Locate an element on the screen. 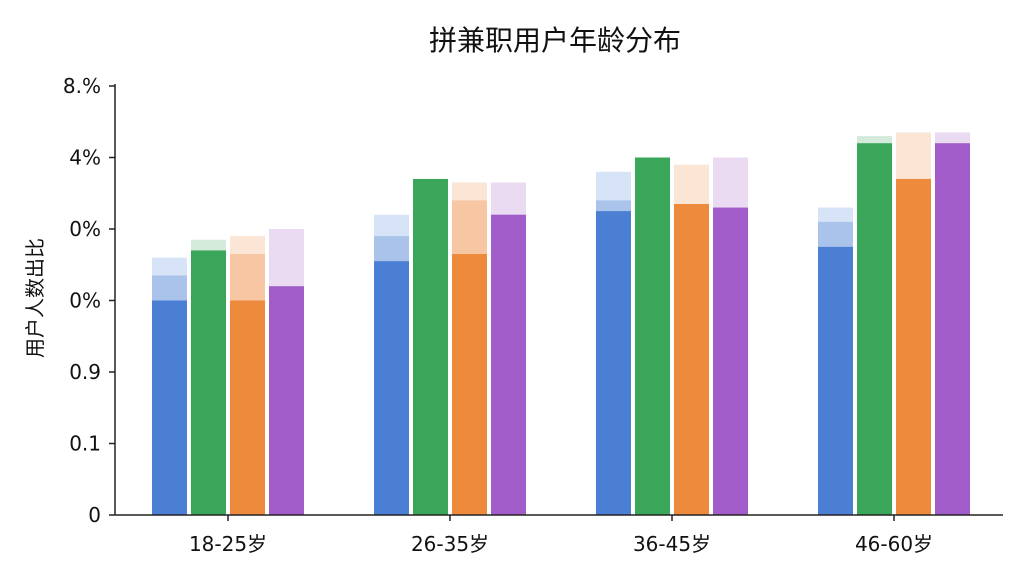 This screenshot has height=576, width=1024. x-tick-label: 18-25岁 is located at coordinates (228, 544).